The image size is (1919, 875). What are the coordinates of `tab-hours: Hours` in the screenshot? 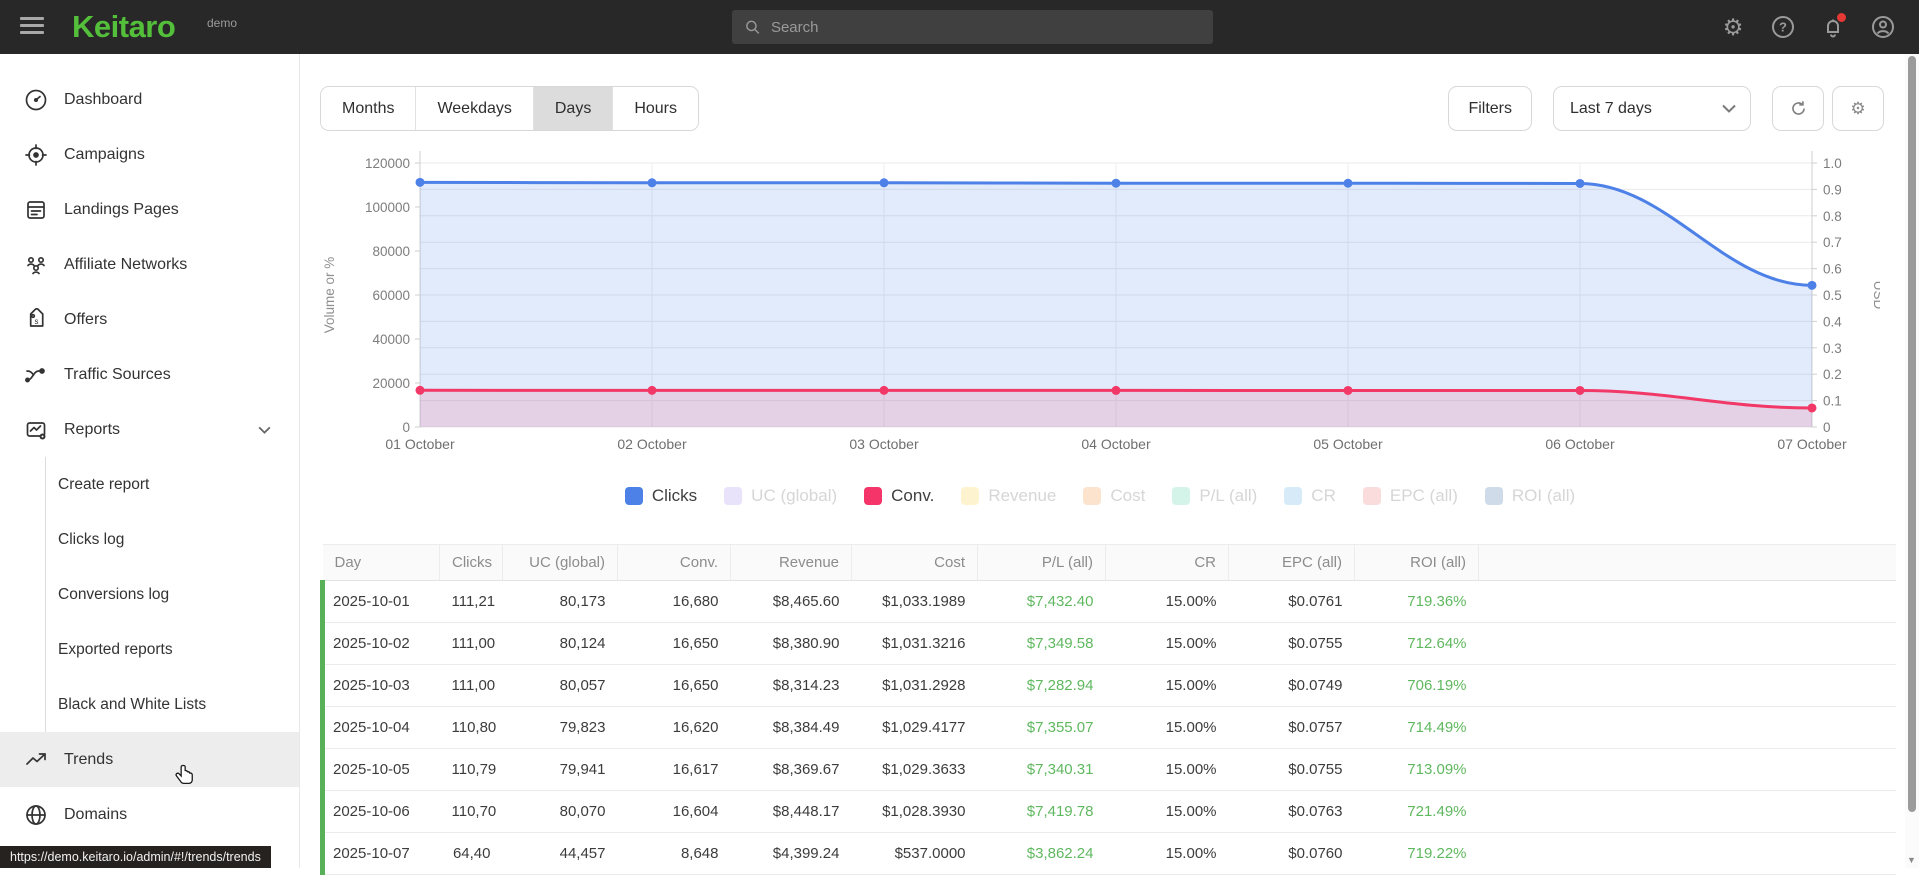 It's located at (655, 108).